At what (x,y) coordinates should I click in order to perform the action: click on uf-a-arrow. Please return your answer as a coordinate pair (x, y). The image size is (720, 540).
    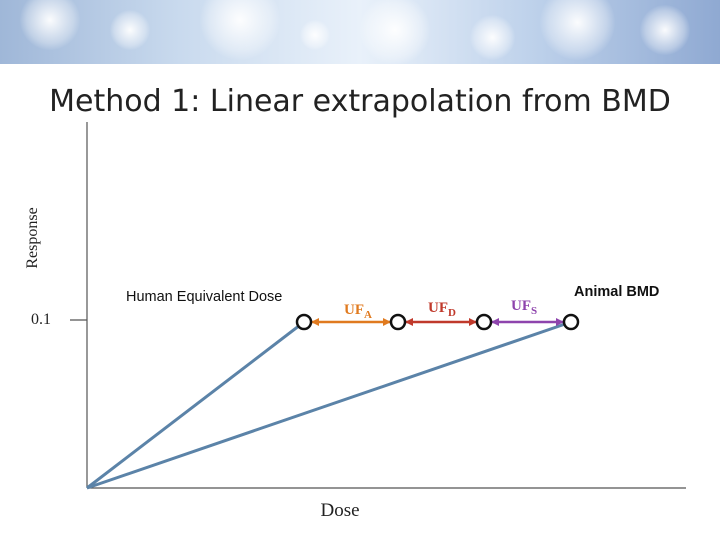
    Looking at the image, I should click on (351, 322).